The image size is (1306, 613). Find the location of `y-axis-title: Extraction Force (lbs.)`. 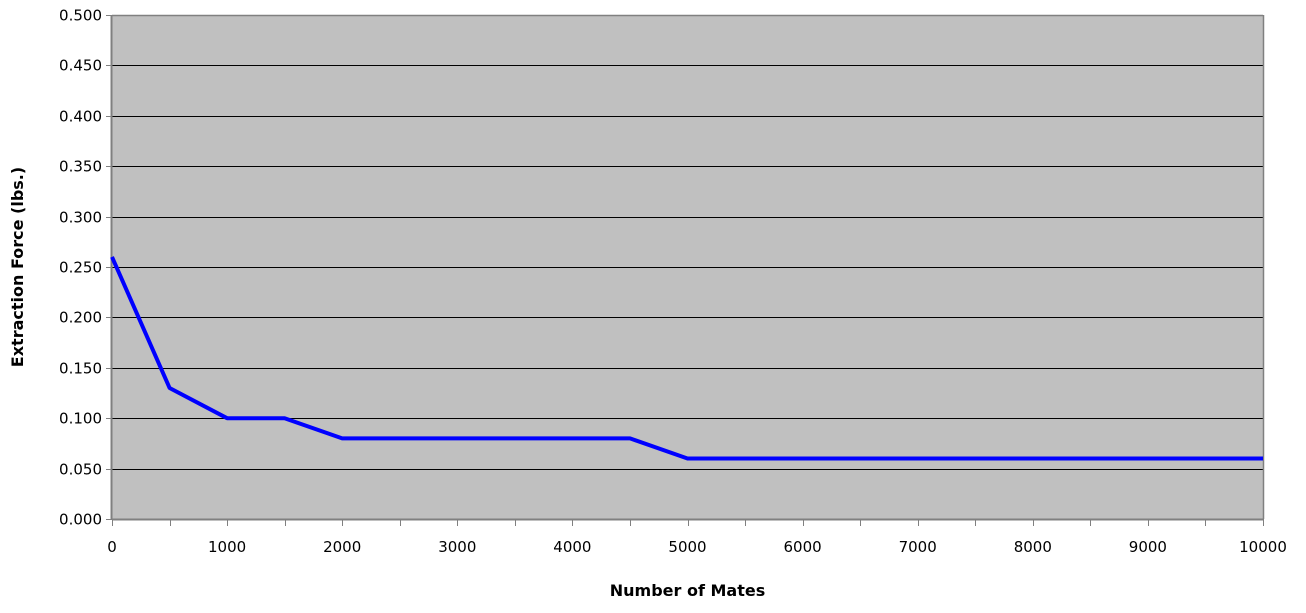

y-axis-title: Extraction Force (lbs.) is located at coordinates (17, 267).